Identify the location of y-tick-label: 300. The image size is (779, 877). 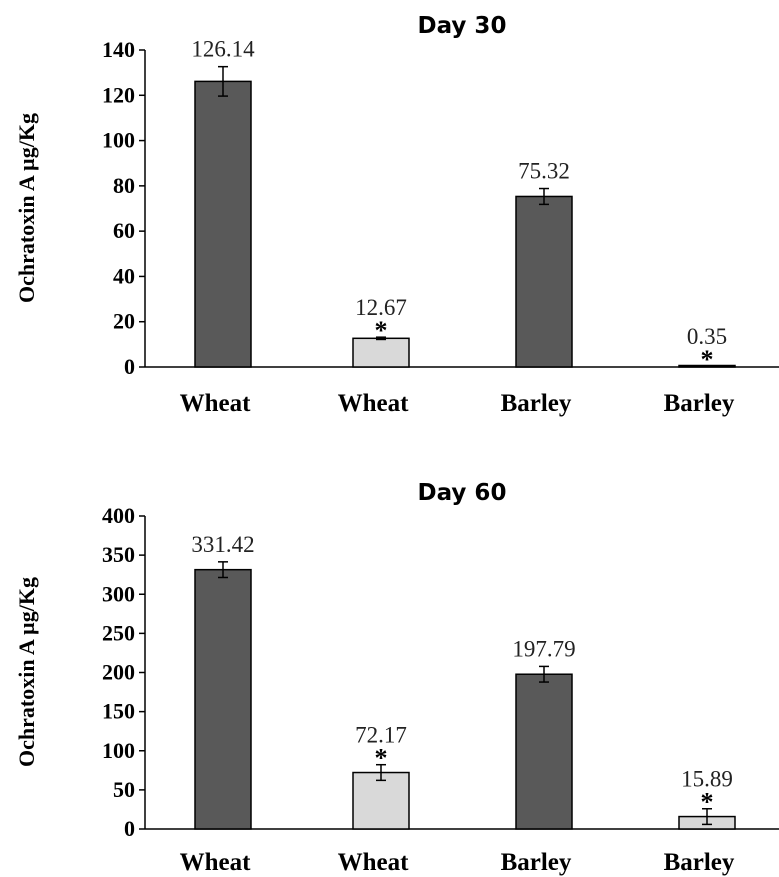
(118, 593).